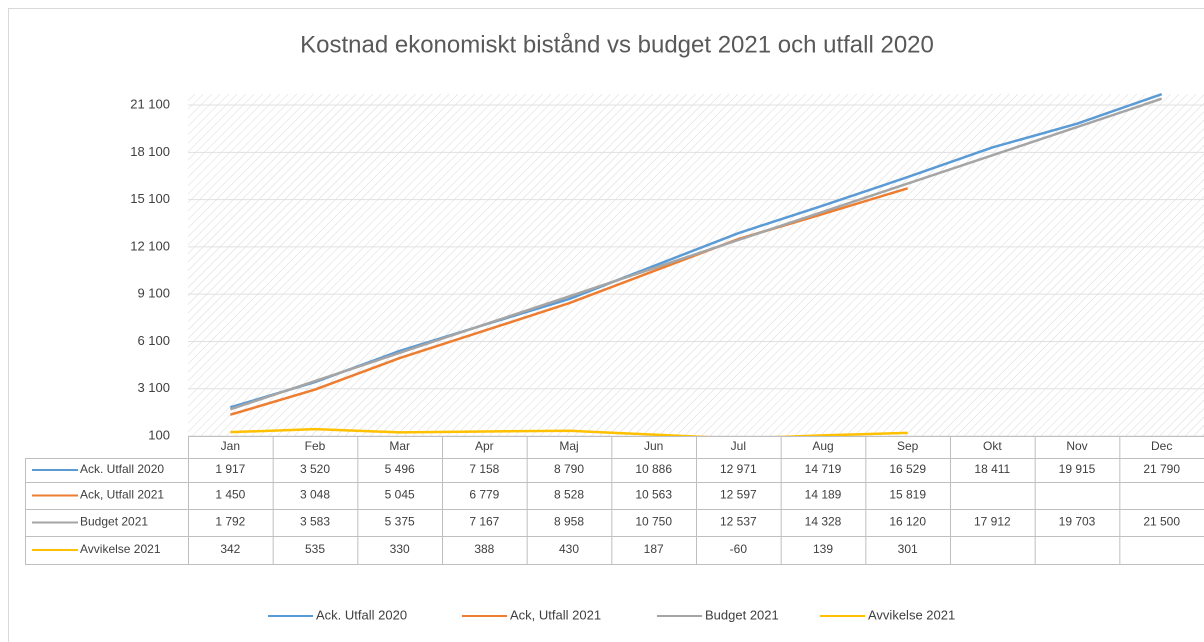 This screenshot has width=1204, height=642. Describe the element at coordinates (315, 446) in the screenshot. I see `x-tick-label: Feb` at that location.